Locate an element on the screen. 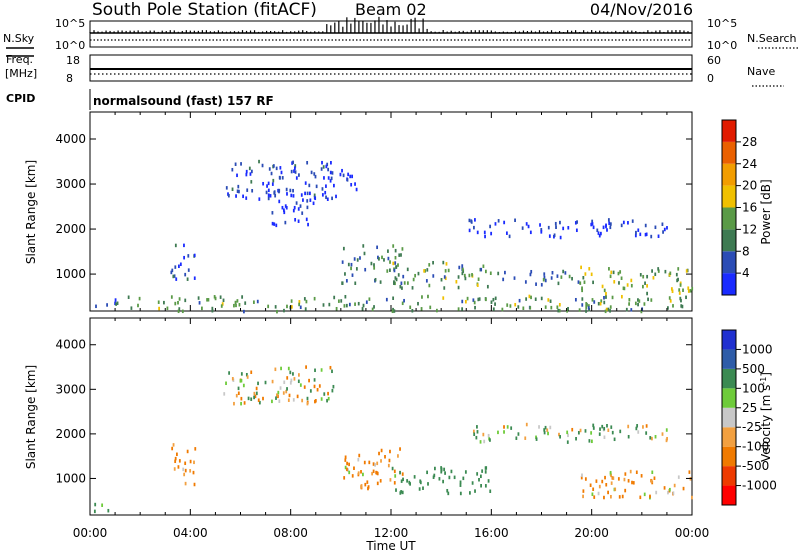 This screenshot has height=554, width=800. nsearch-tick-low: 10^0 is located at coordinates (722, 45).